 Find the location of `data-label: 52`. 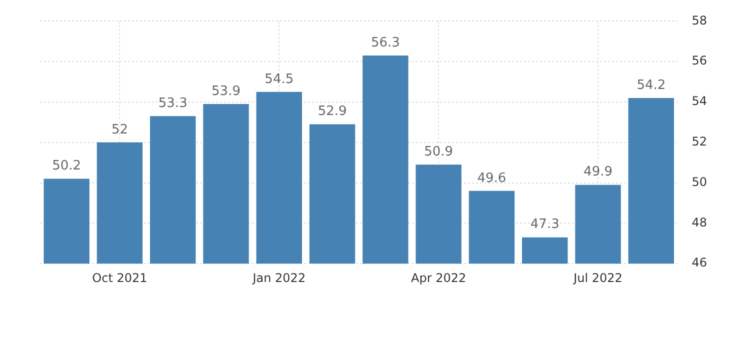

data-label: 52 is located at coordinates (119, 130).